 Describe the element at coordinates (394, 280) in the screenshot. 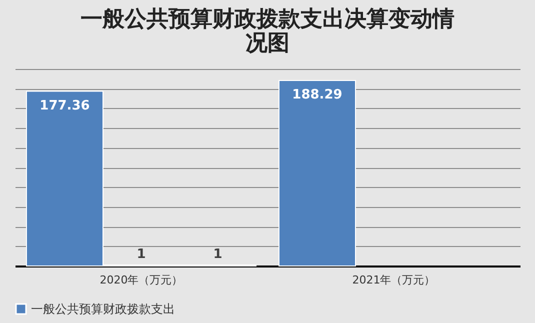

I see `x-tick-label: 2021年（万元）` at that location.